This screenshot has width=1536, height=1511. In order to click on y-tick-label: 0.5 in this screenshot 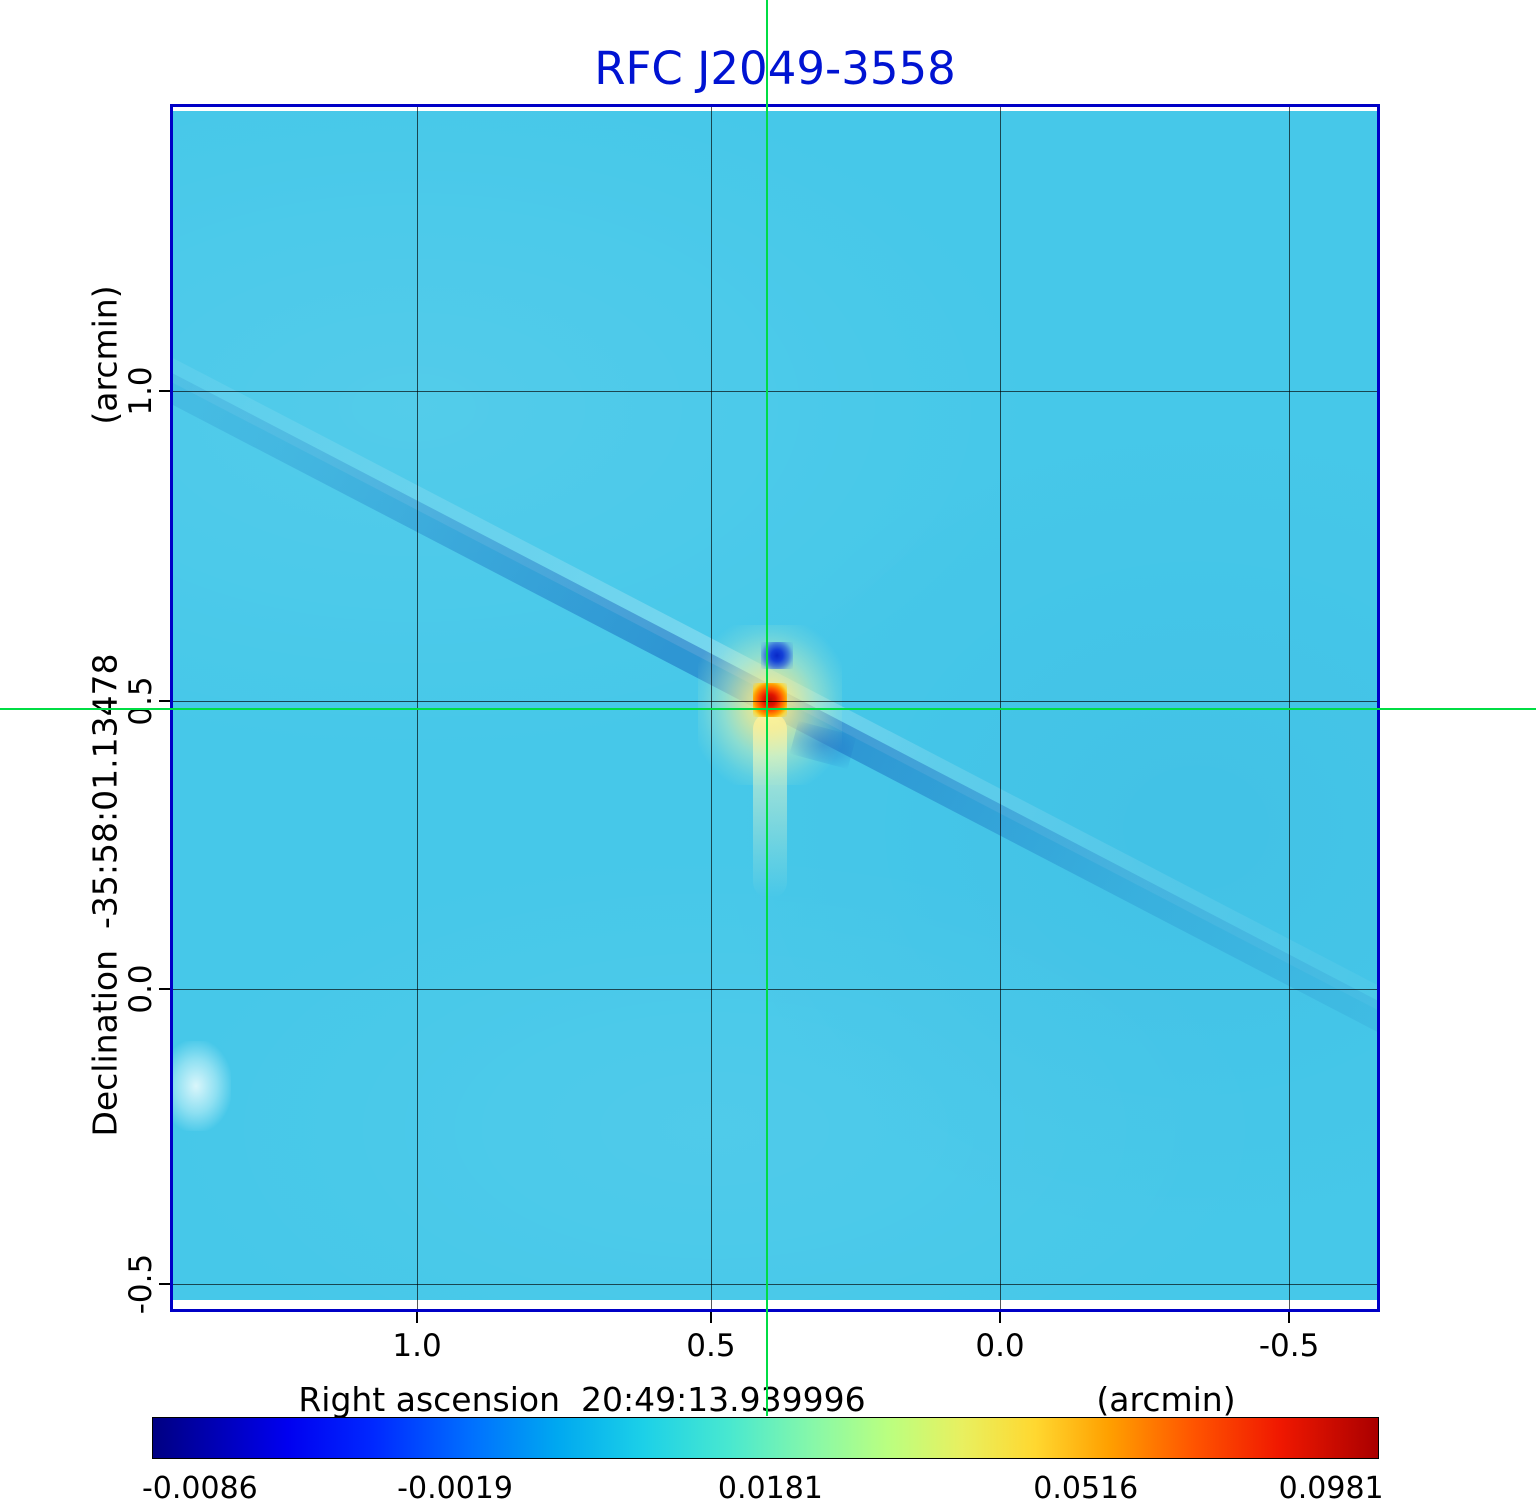, I will do `click(141, 701)`.